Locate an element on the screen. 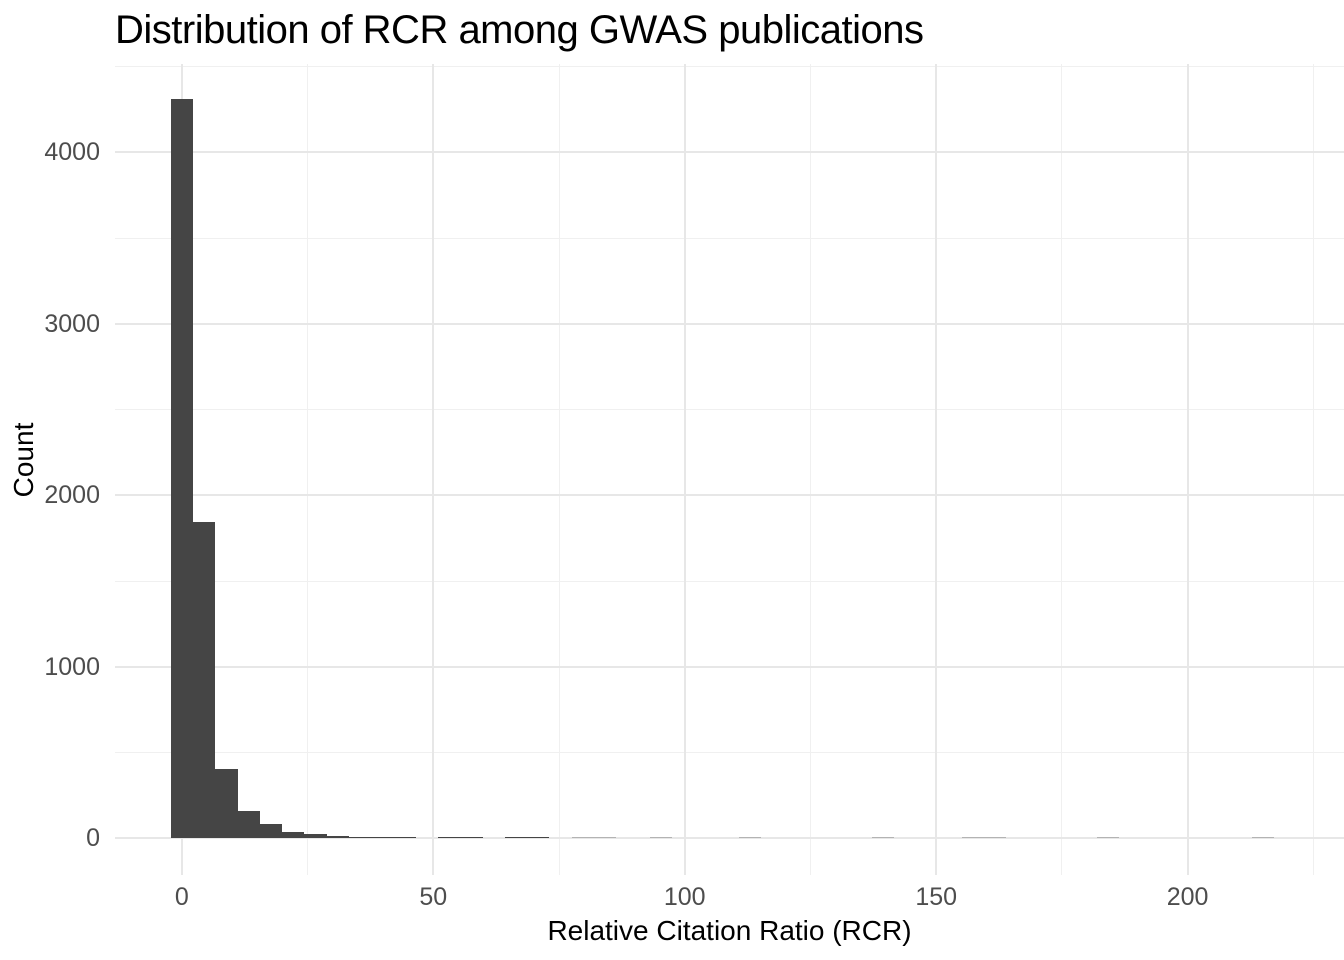  x-tick-label: 100 is located at coordinates (684, 897).